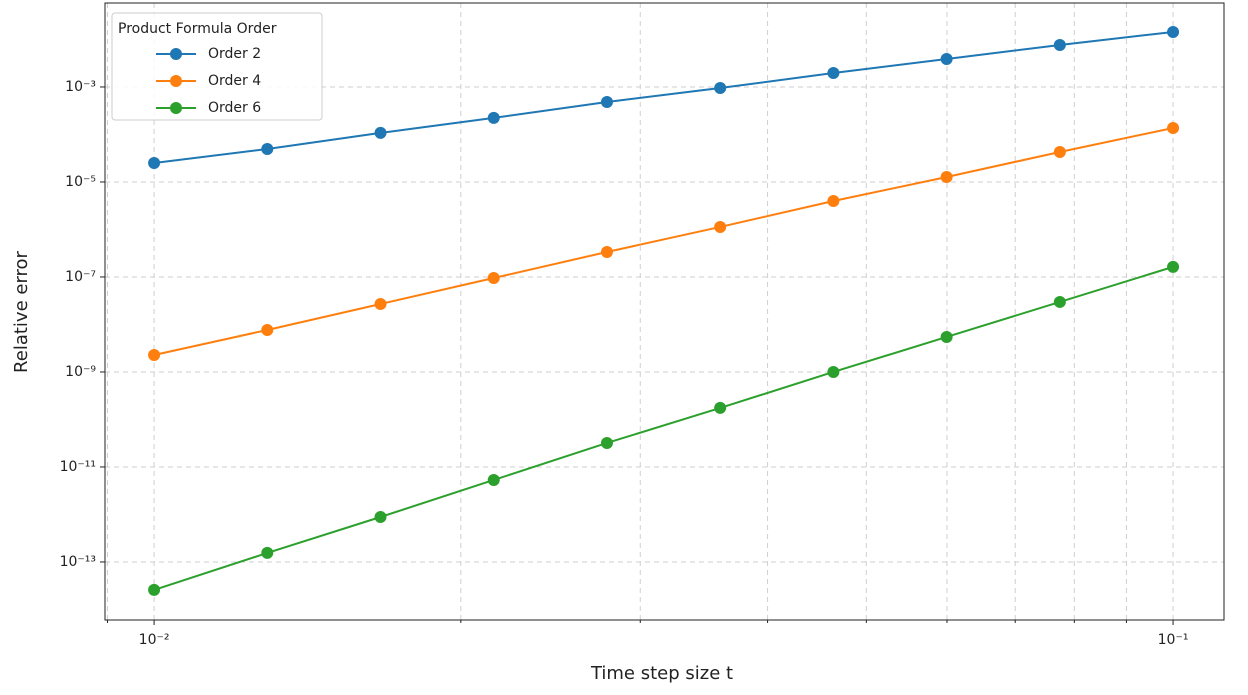  What do you see at coordinates (661, 673) in the screenshot?
I see `x-axis-label: Time step size t` at bounding box center [661, 673].